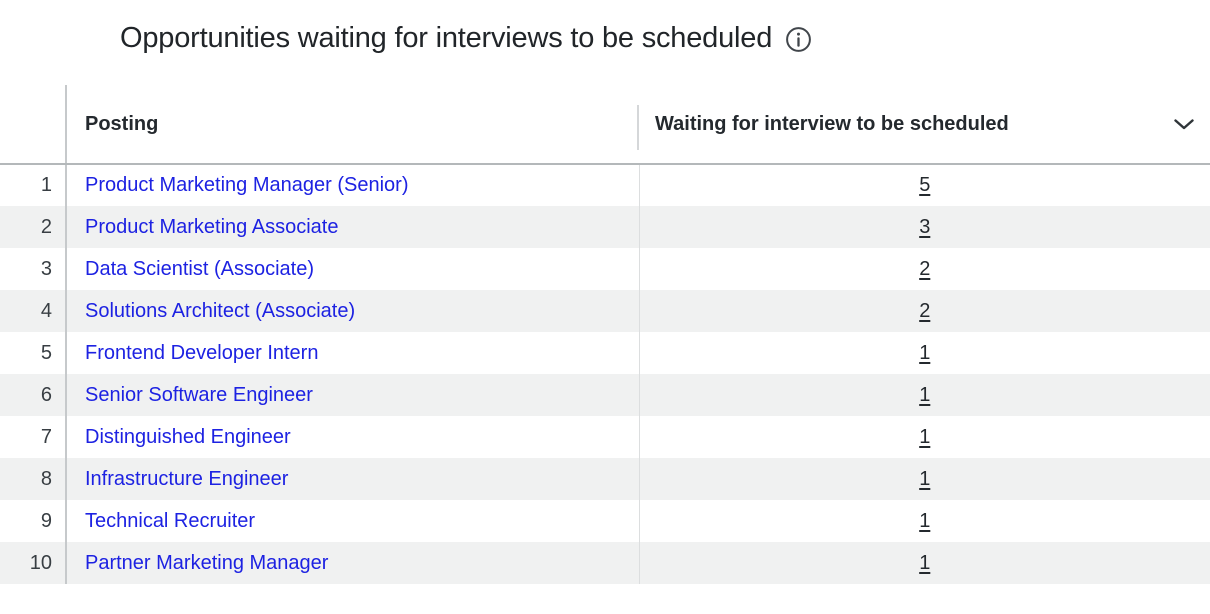  What do you see at coordinates (605, 269) in the screenshot?
I see `table-row: 3 Data Scientist (Associate) 2` at bounding box center [605, 269].